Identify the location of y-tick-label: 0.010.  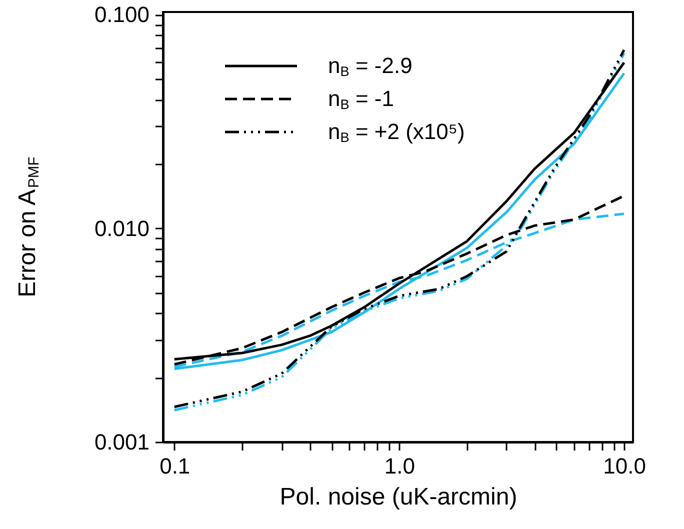
(122, 228).